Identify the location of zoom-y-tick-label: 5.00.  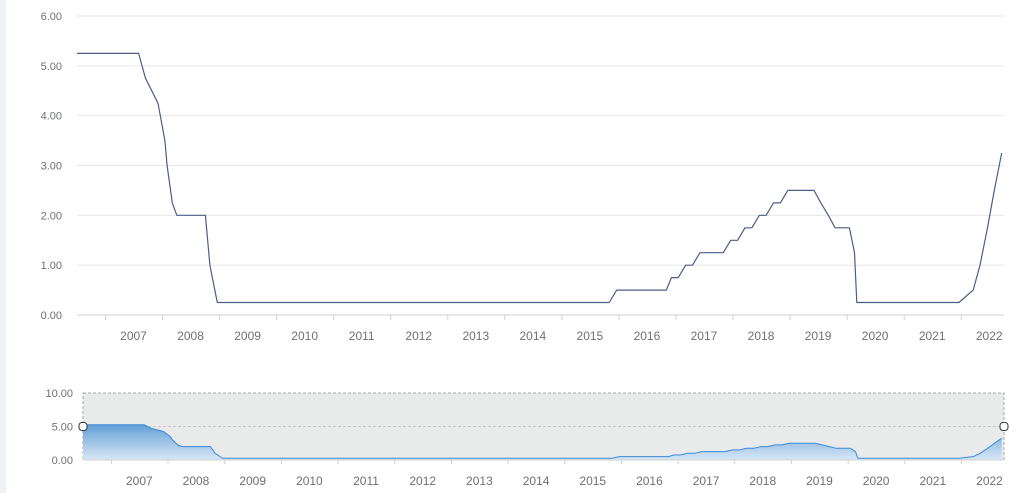
(62, 428).